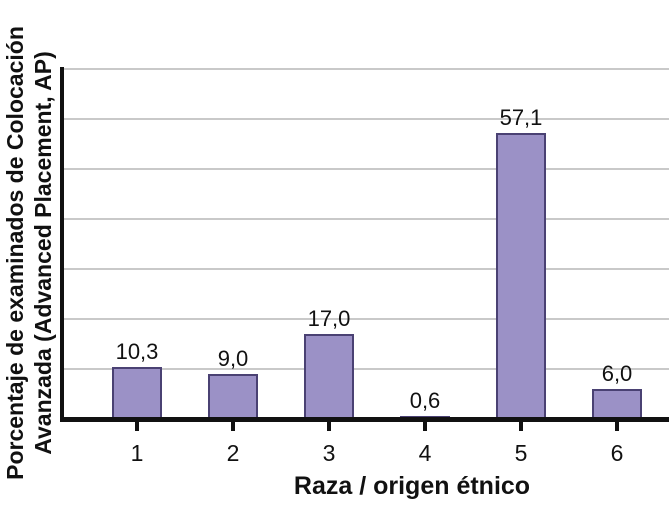 This screenshot has width=669, height=510. Describe the element at coordinates (617, 453) in the screenshot. I see `x-tick-label: 6` at that location.